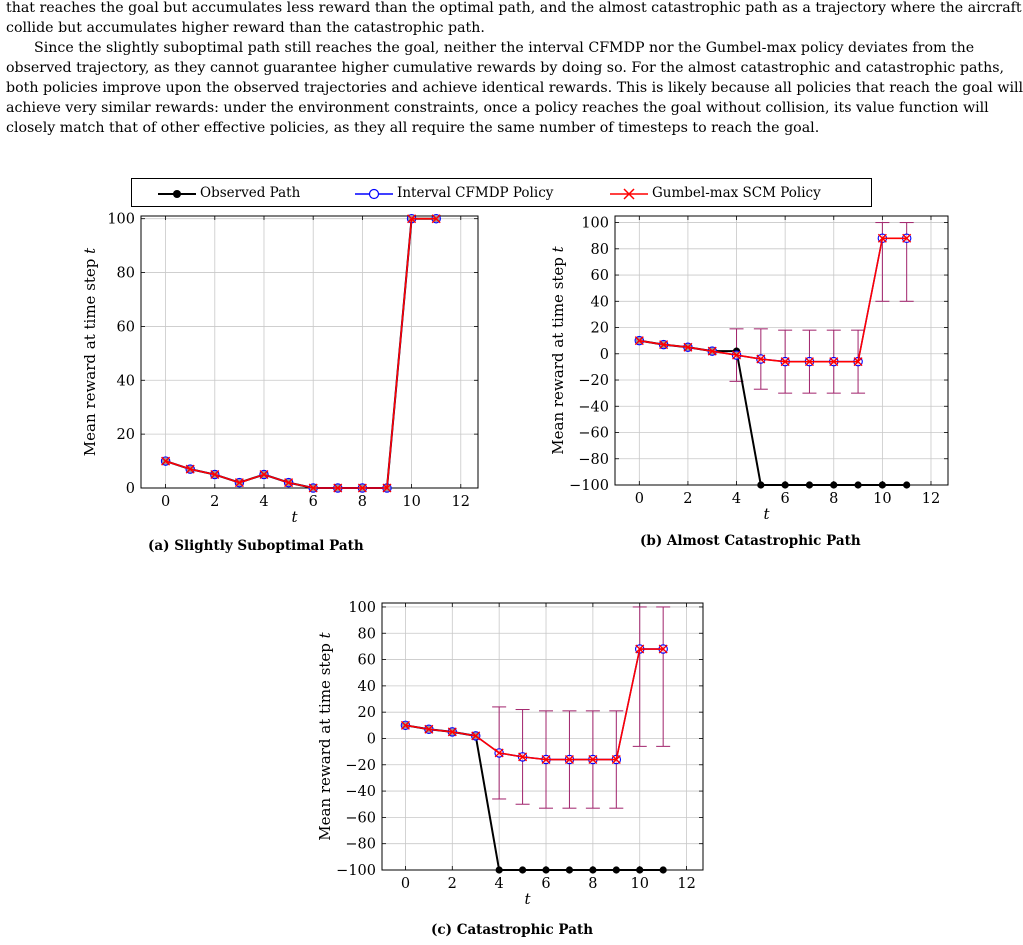 The width and height of the screenshot is (1023, 945). What do you see at coordinates (177, 194) in the screenshot?
I see `dot-marker-icon` at bounding box center [177, 194].